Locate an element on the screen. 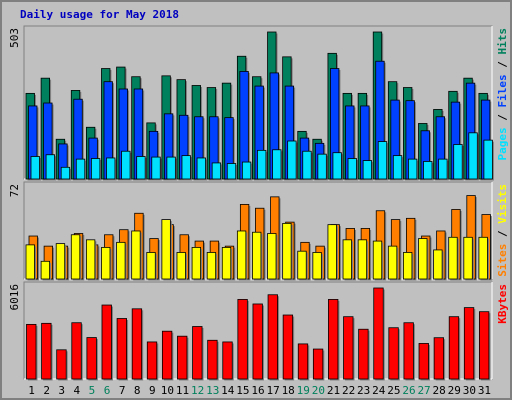 The height and width of the screenshot is (402, 512). legend-entry: Files is located at coordinates (502, 90).